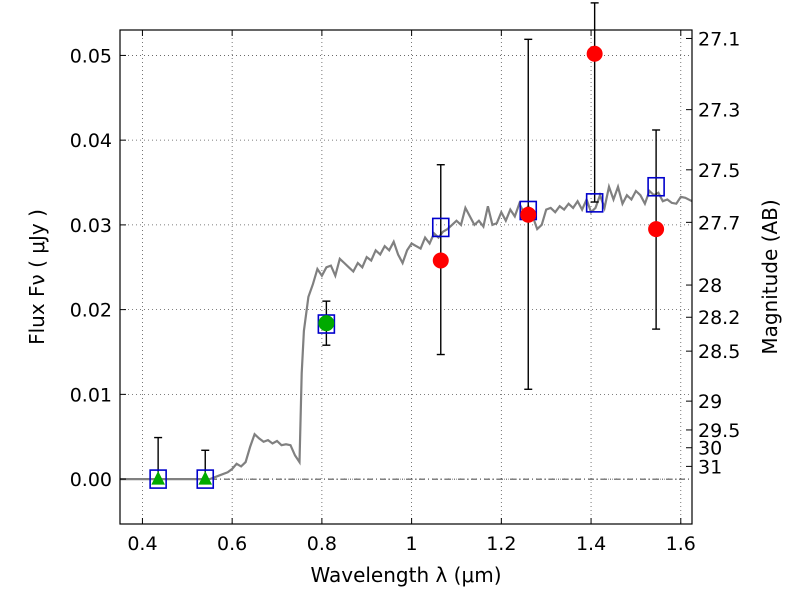 This screenshot has width=800, height=600. I want to click on x-axis-label: Wavelength λ (μm), so click(405, 575).